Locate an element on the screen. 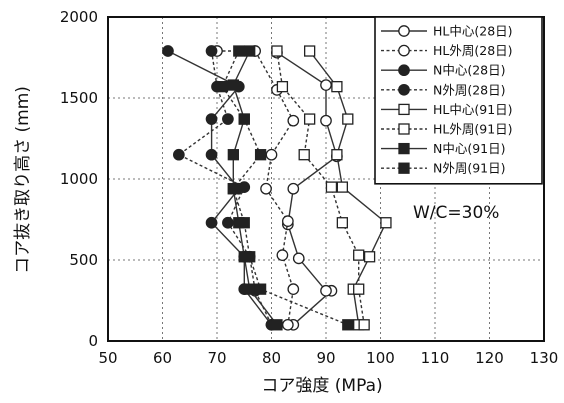 The width and height of the screenshot is (564, 403). legend-item: HL外周(91日) is located at coordinates (447, 129).